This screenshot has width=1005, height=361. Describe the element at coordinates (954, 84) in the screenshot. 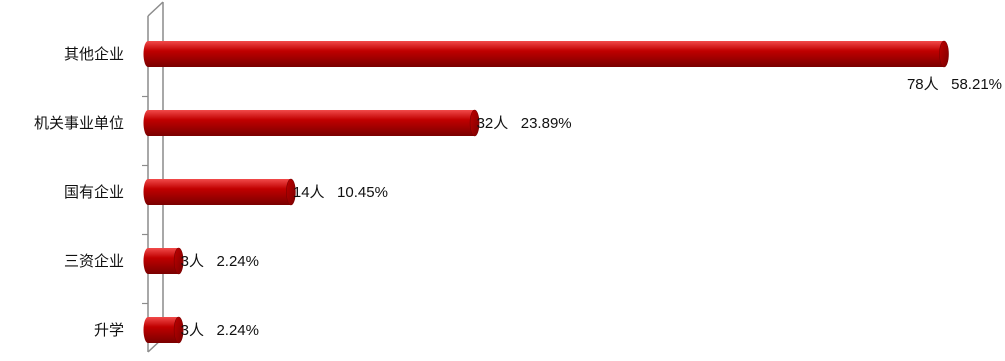

I see `data-label: 78人 58.21%` at that location.